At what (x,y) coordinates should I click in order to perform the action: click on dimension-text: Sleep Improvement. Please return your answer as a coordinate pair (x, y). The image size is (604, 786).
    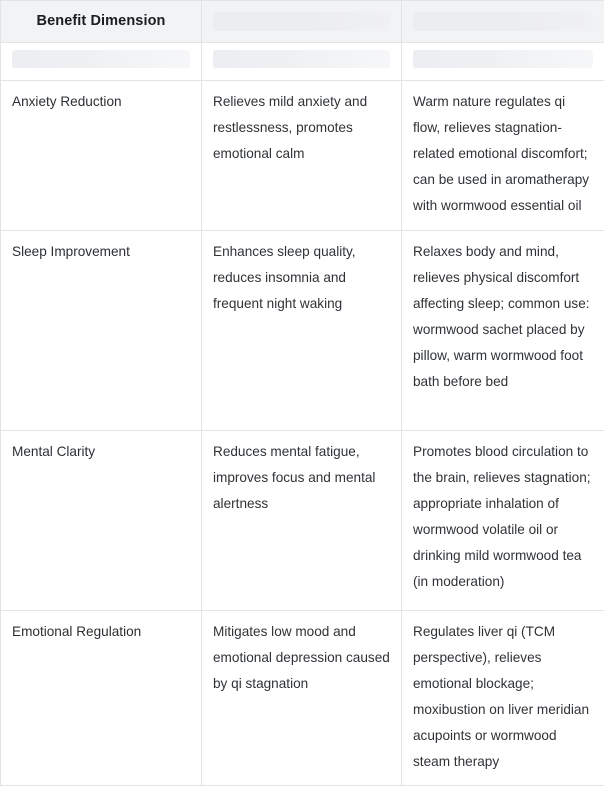
    Looking at the image, I should click on (101, 252).